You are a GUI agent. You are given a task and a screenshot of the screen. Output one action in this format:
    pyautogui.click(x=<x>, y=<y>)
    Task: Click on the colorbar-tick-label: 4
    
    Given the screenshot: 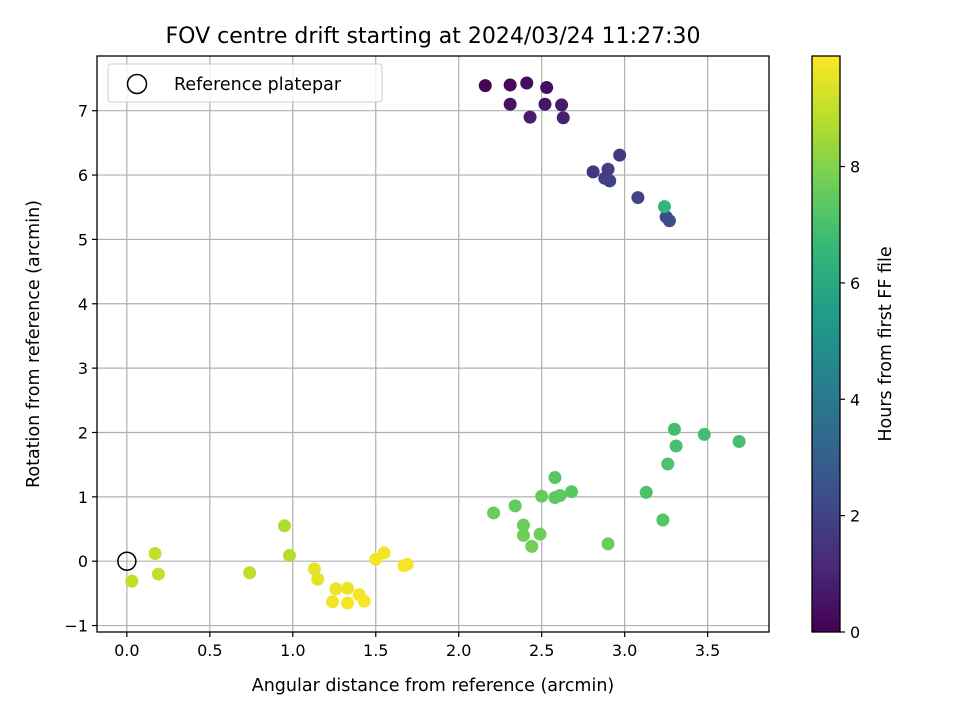 What is the action you would take?
    pyautogui.click(x=855, y=399)
    